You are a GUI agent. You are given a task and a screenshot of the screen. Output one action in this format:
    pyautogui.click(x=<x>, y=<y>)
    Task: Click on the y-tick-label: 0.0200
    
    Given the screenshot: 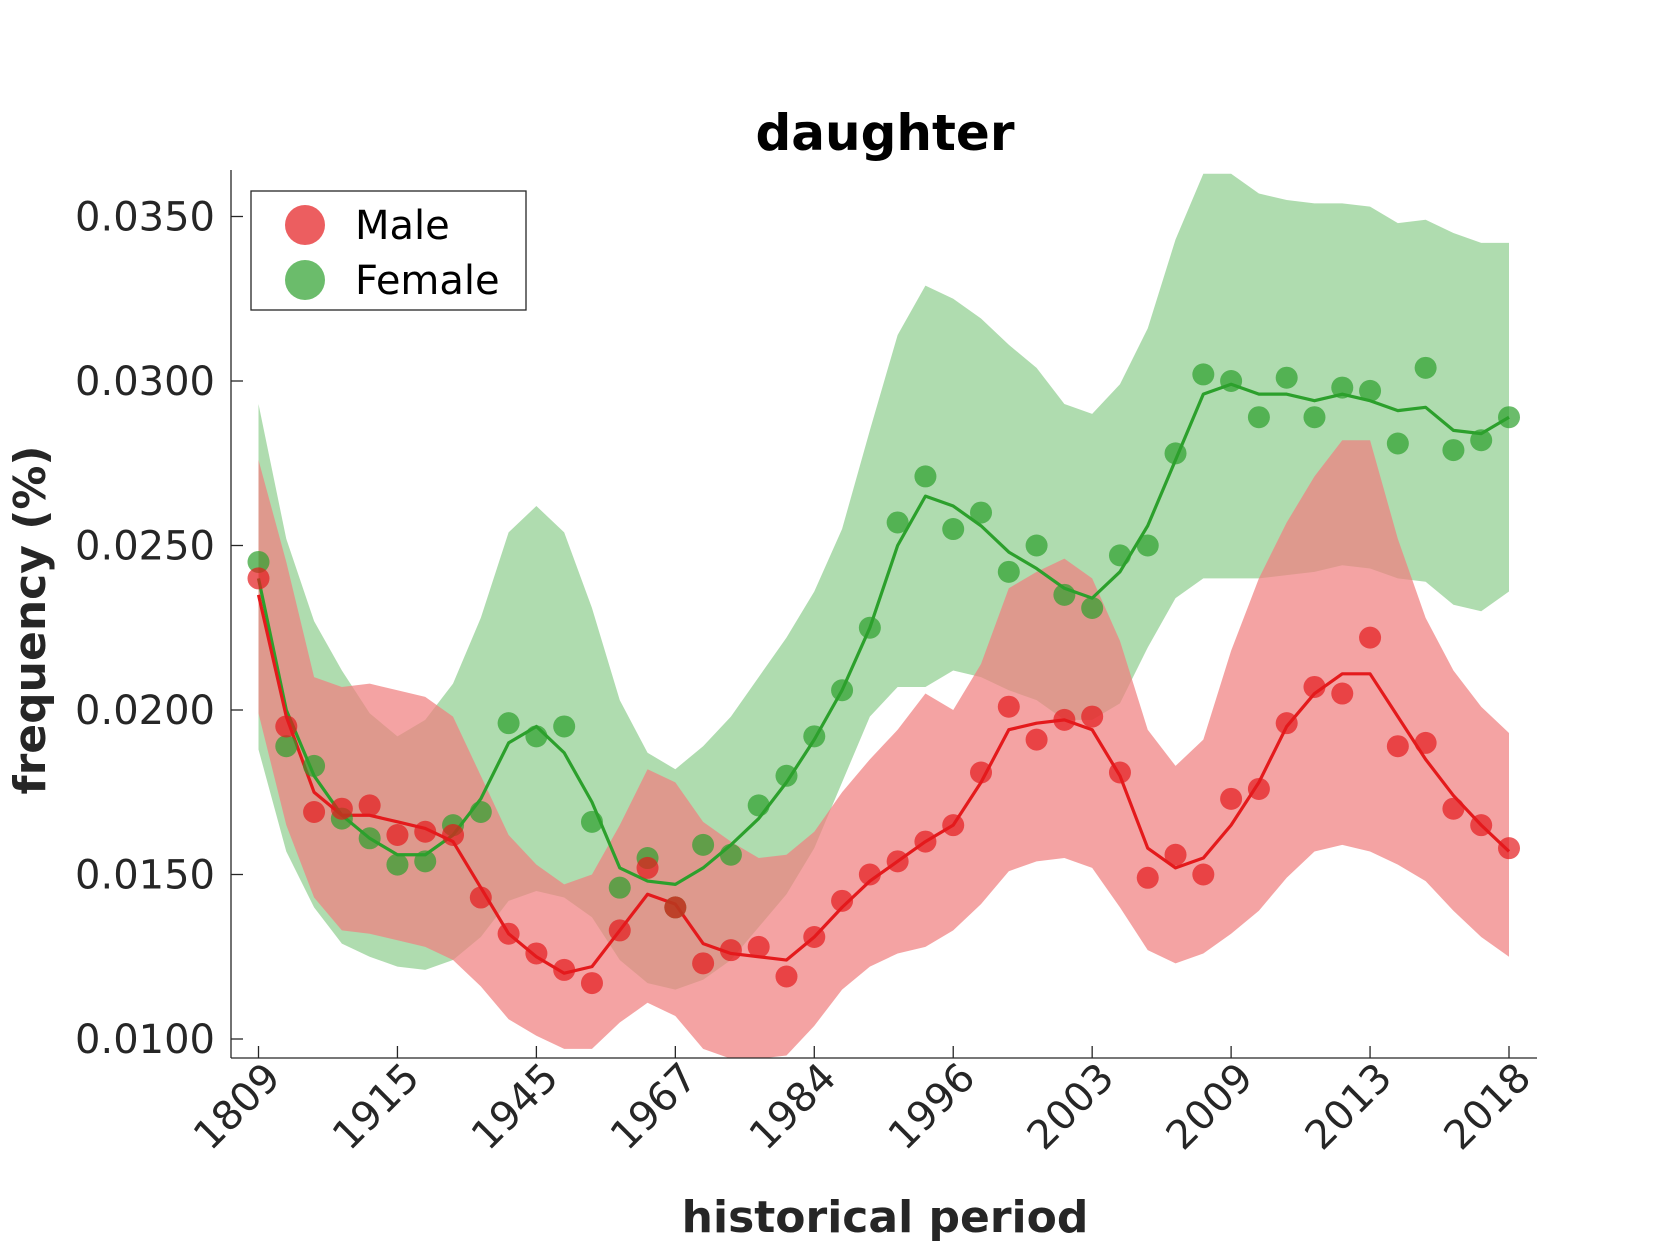 What is the action you would take?
    pyautogui.click(x=145, y=711)
    